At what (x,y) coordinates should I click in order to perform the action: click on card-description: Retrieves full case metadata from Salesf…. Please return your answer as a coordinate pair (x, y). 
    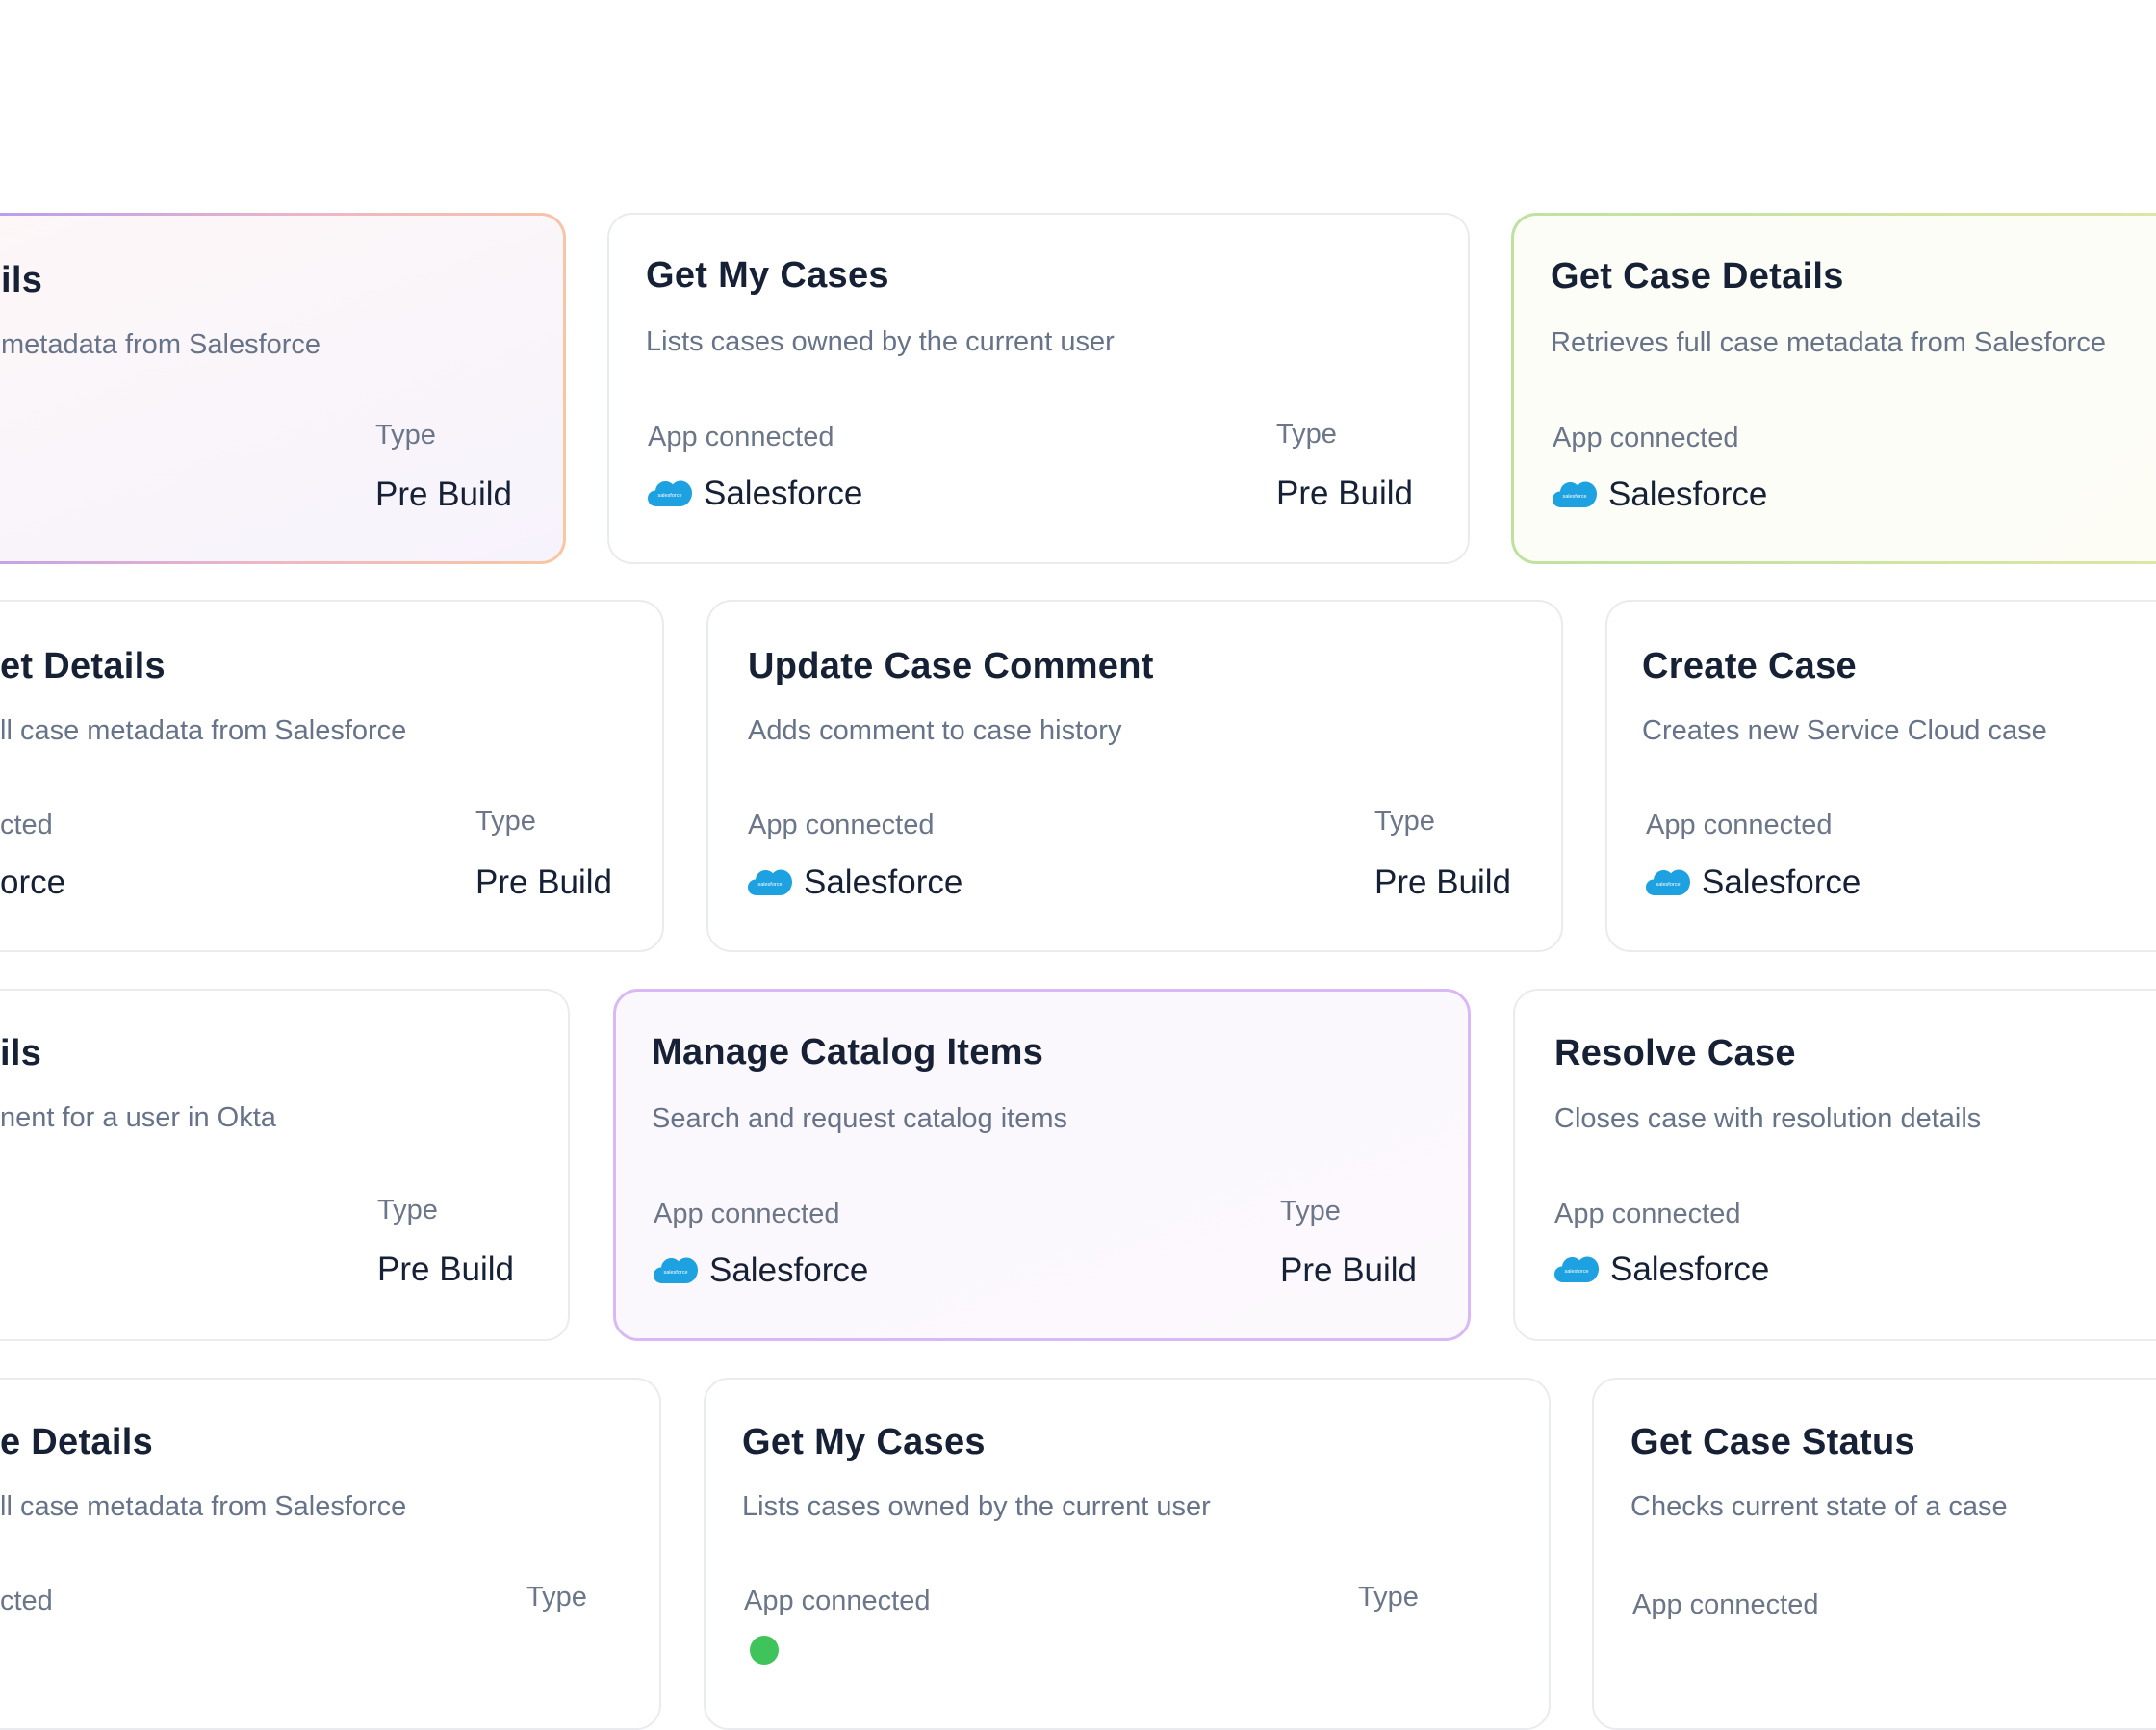
    Looking at the image, I should click on (1829, 342).